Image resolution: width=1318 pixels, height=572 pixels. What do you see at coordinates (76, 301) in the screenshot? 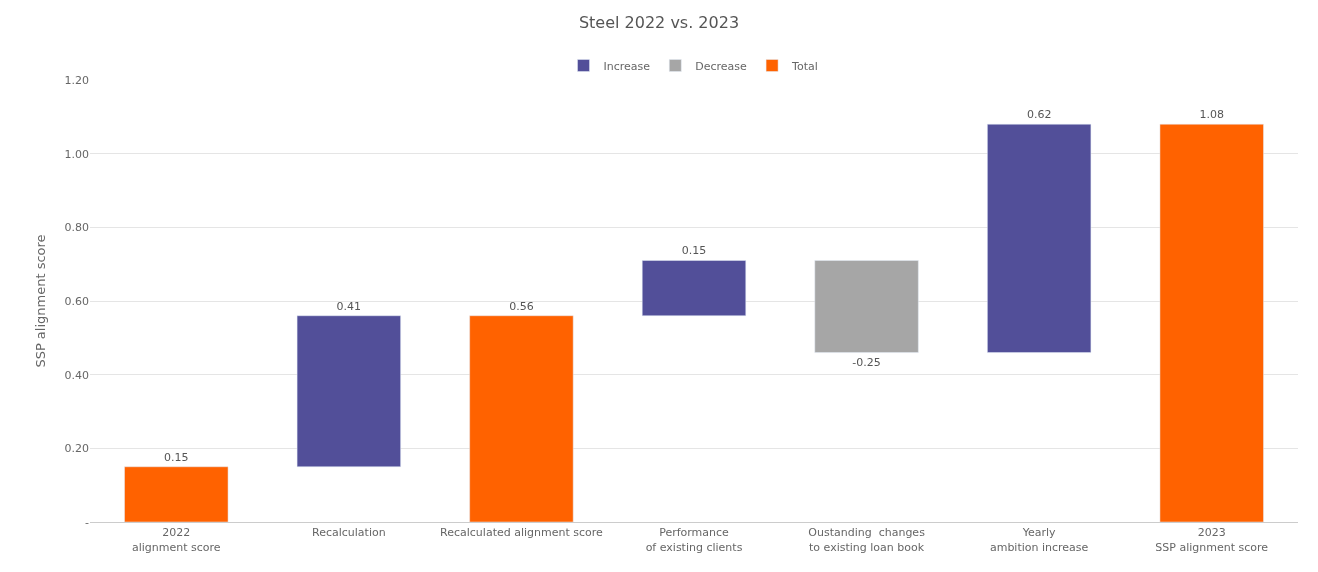
I see `y-tick-label: 0.60` at bounding box center [76, 301].